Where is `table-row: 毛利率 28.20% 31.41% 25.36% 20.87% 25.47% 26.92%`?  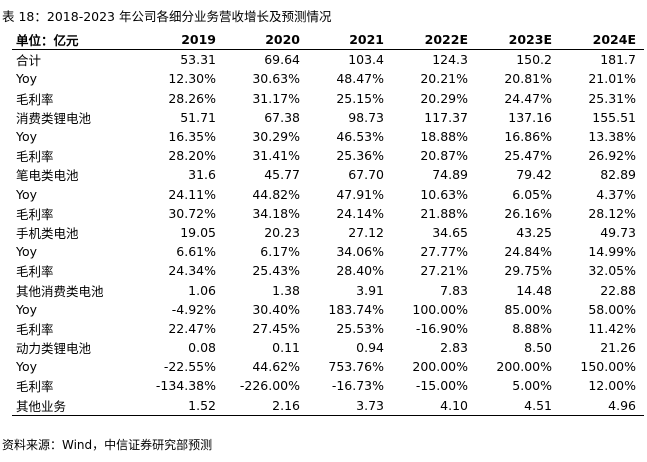 table-row: 毛利率 28.20% 31.41% 25.36% 20.87% 25.47% 26.92% is located at coordinates (328, 155).